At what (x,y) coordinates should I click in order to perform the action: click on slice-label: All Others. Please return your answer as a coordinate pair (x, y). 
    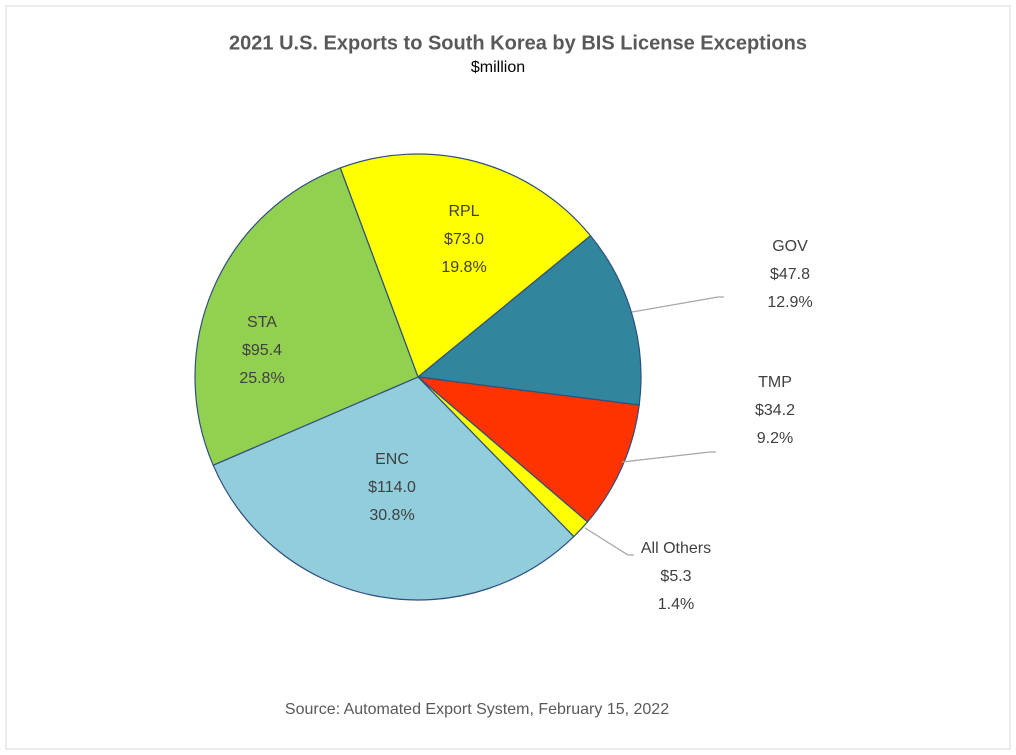
    Looking at the image, I should click on (676, 548).